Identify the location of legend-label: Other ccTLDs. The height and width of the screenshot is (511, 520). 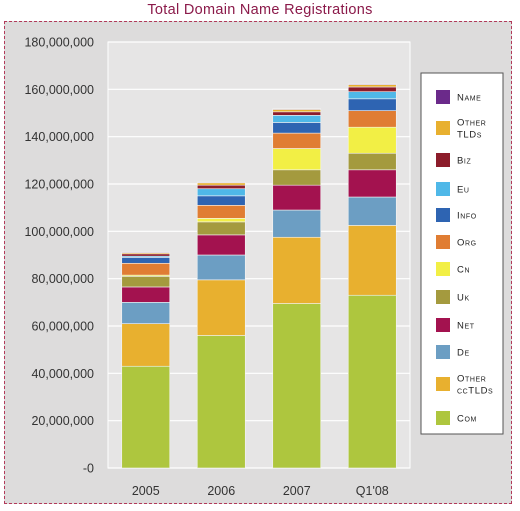
(475, 385).